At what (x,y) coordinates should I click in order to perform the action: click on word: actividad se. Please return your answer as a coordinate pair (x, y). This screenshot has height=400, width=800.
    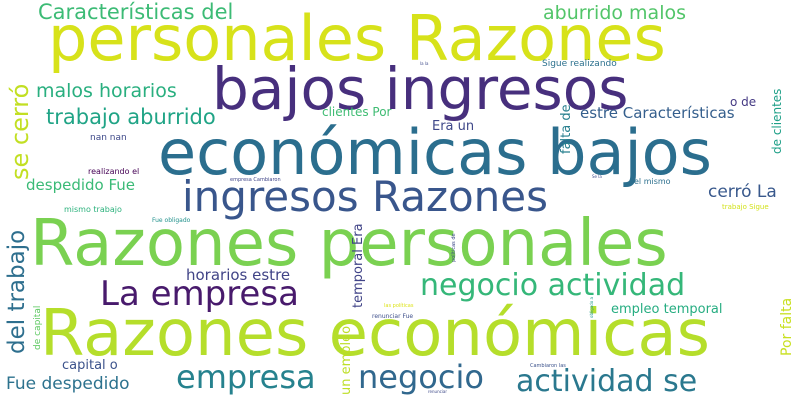
    Looking at the image, I should click on (607, 381).